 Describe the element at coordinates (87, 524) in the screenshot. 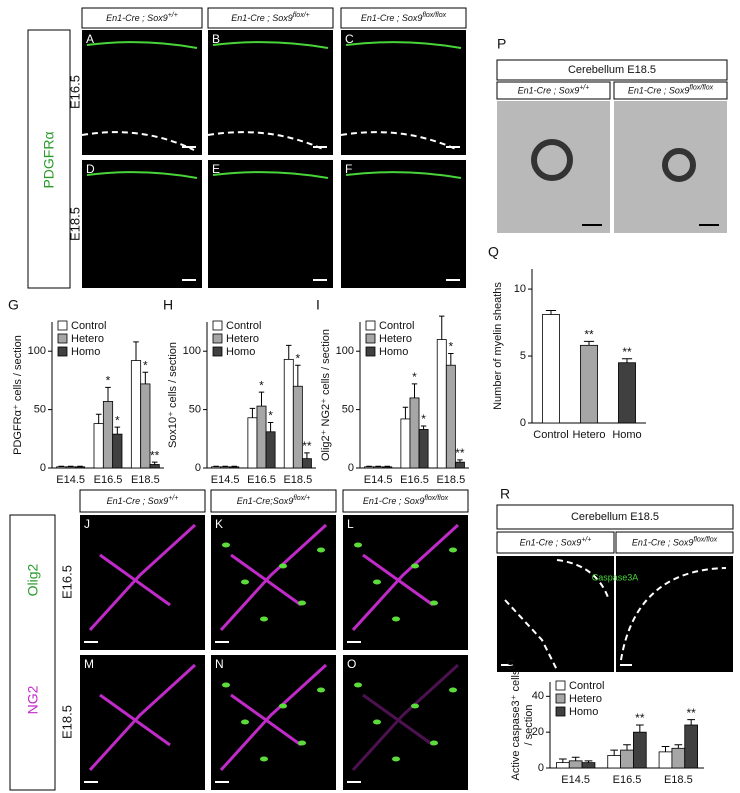

I see `panel-letter: J` at that location.